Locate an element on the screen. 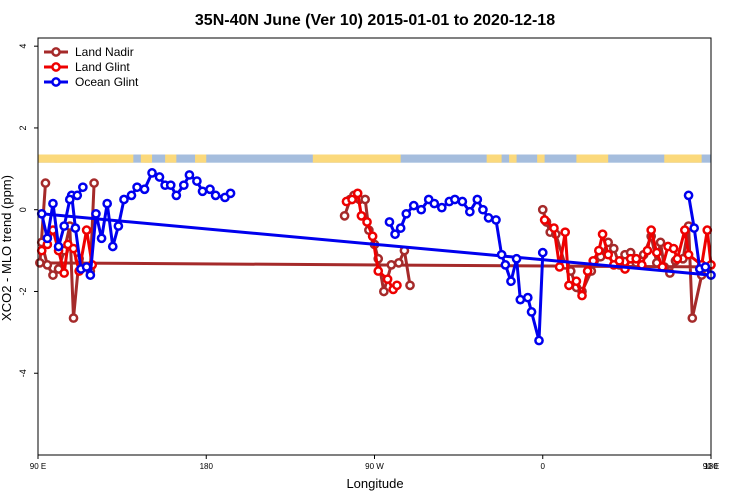 The image size is (750, 500). legend-item: Land Glint is located at coordinates (87, 67).